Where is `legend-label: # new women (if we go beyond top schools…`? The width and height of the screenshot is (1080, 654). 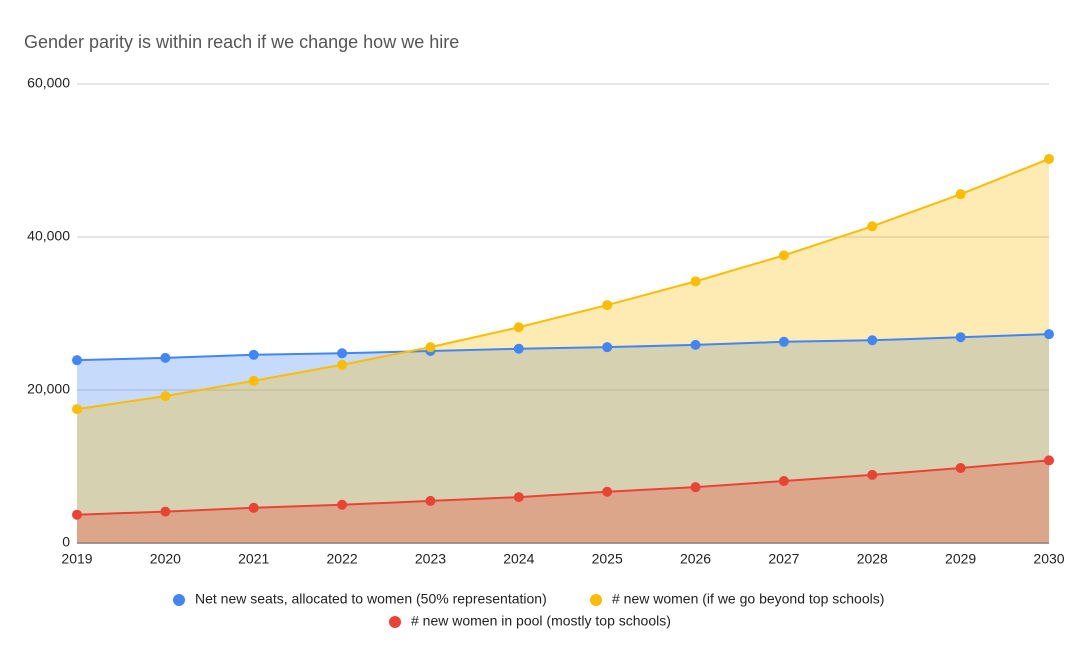 legend-label: # new women (if we go beyond top schools… is located at coordinates (748, 599).